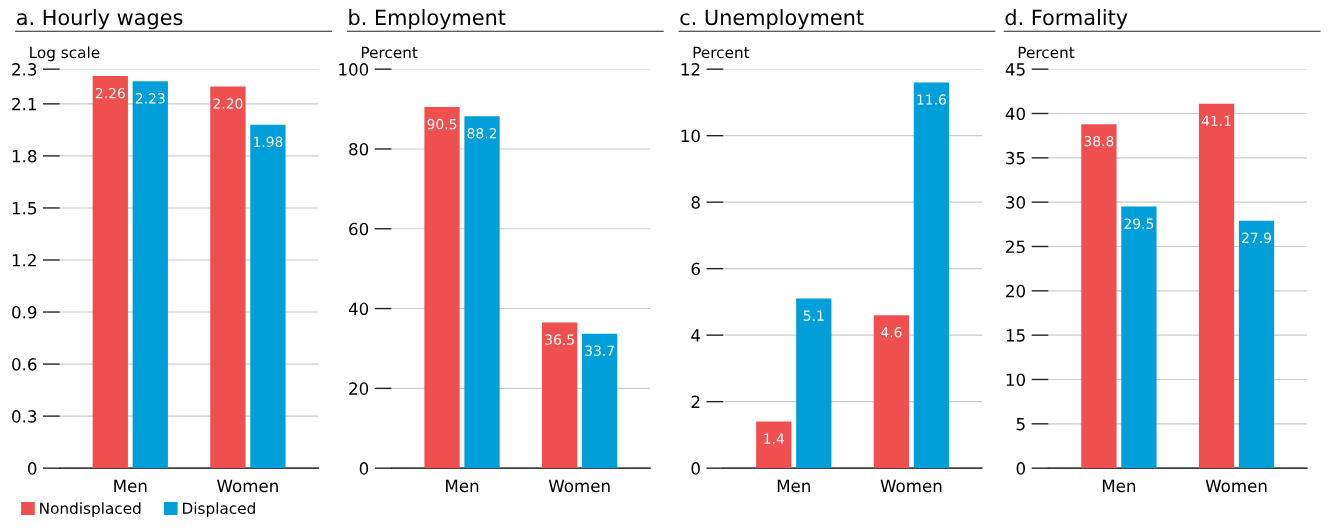 The height and width of the screenshot is (532, 1327). Describe the element at coordinates (359, 229) in the screenshot. I see `y-tick-label: 60` at that location.